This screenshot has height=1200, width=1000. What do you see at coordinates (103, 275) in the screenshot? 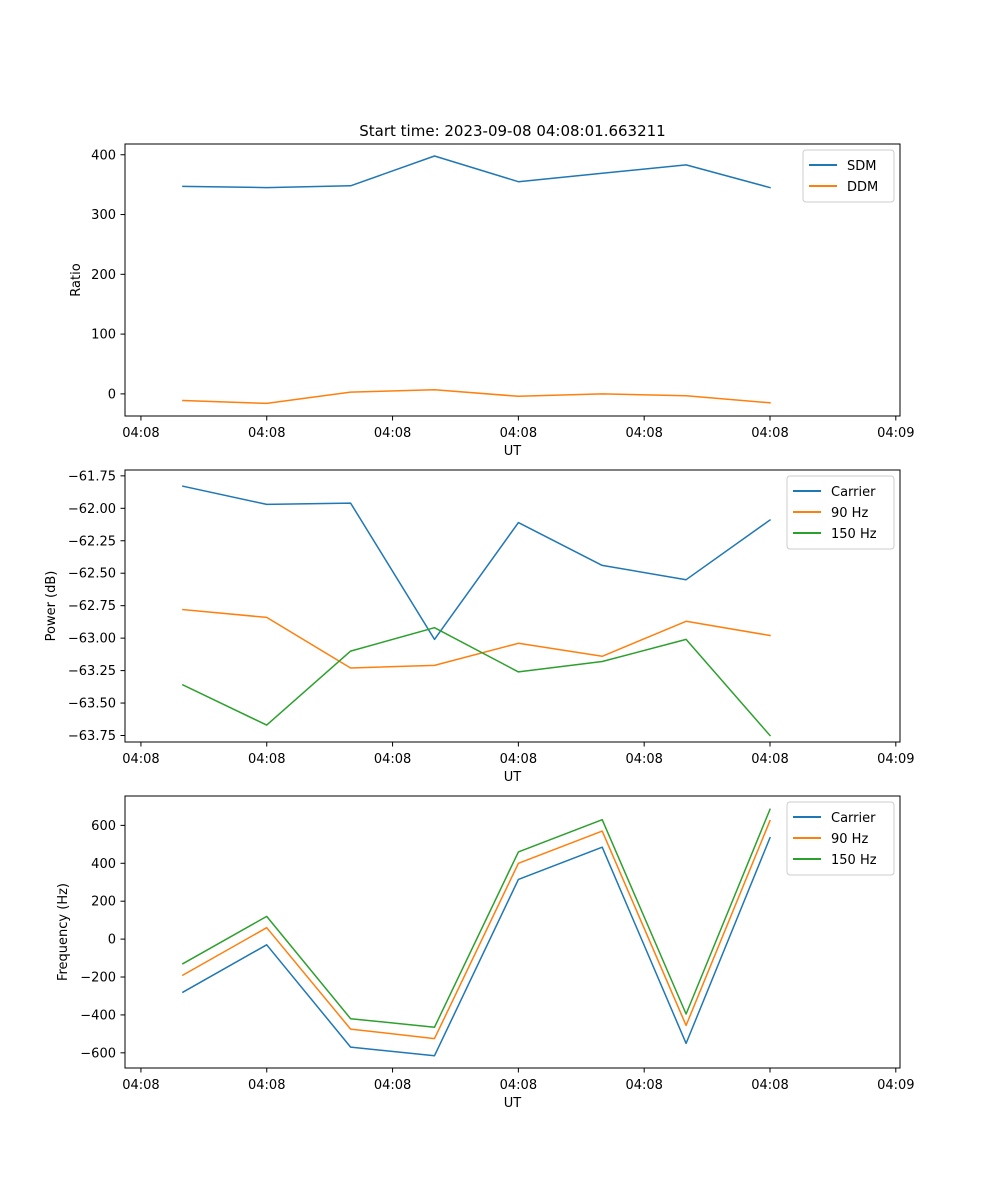
I see `chart0-y-tick-label: 200` at bounding box center [103, 275].